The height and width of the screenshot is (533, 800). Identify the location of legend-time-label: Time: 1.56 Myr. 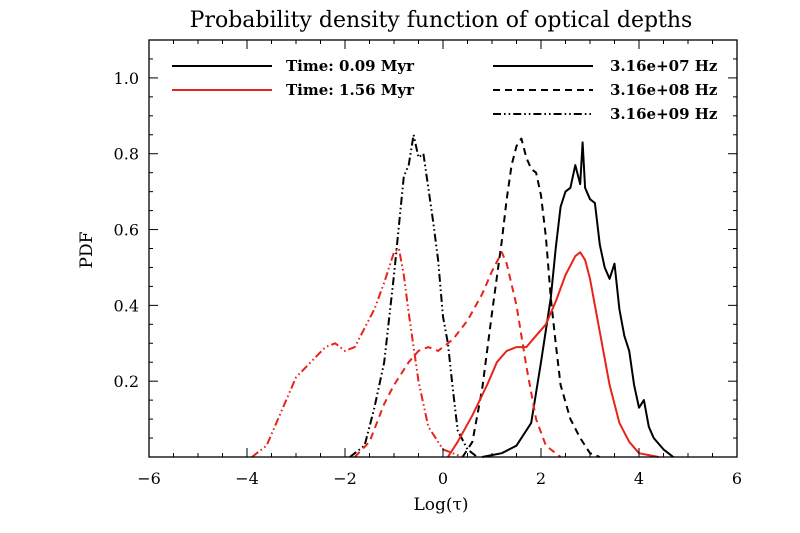
(350, 90).